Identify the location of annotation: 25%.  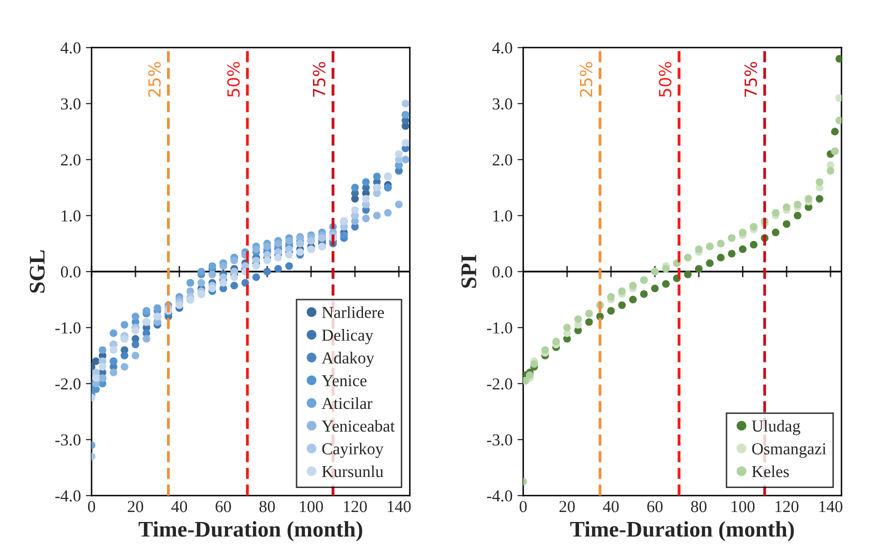
(154, 79).